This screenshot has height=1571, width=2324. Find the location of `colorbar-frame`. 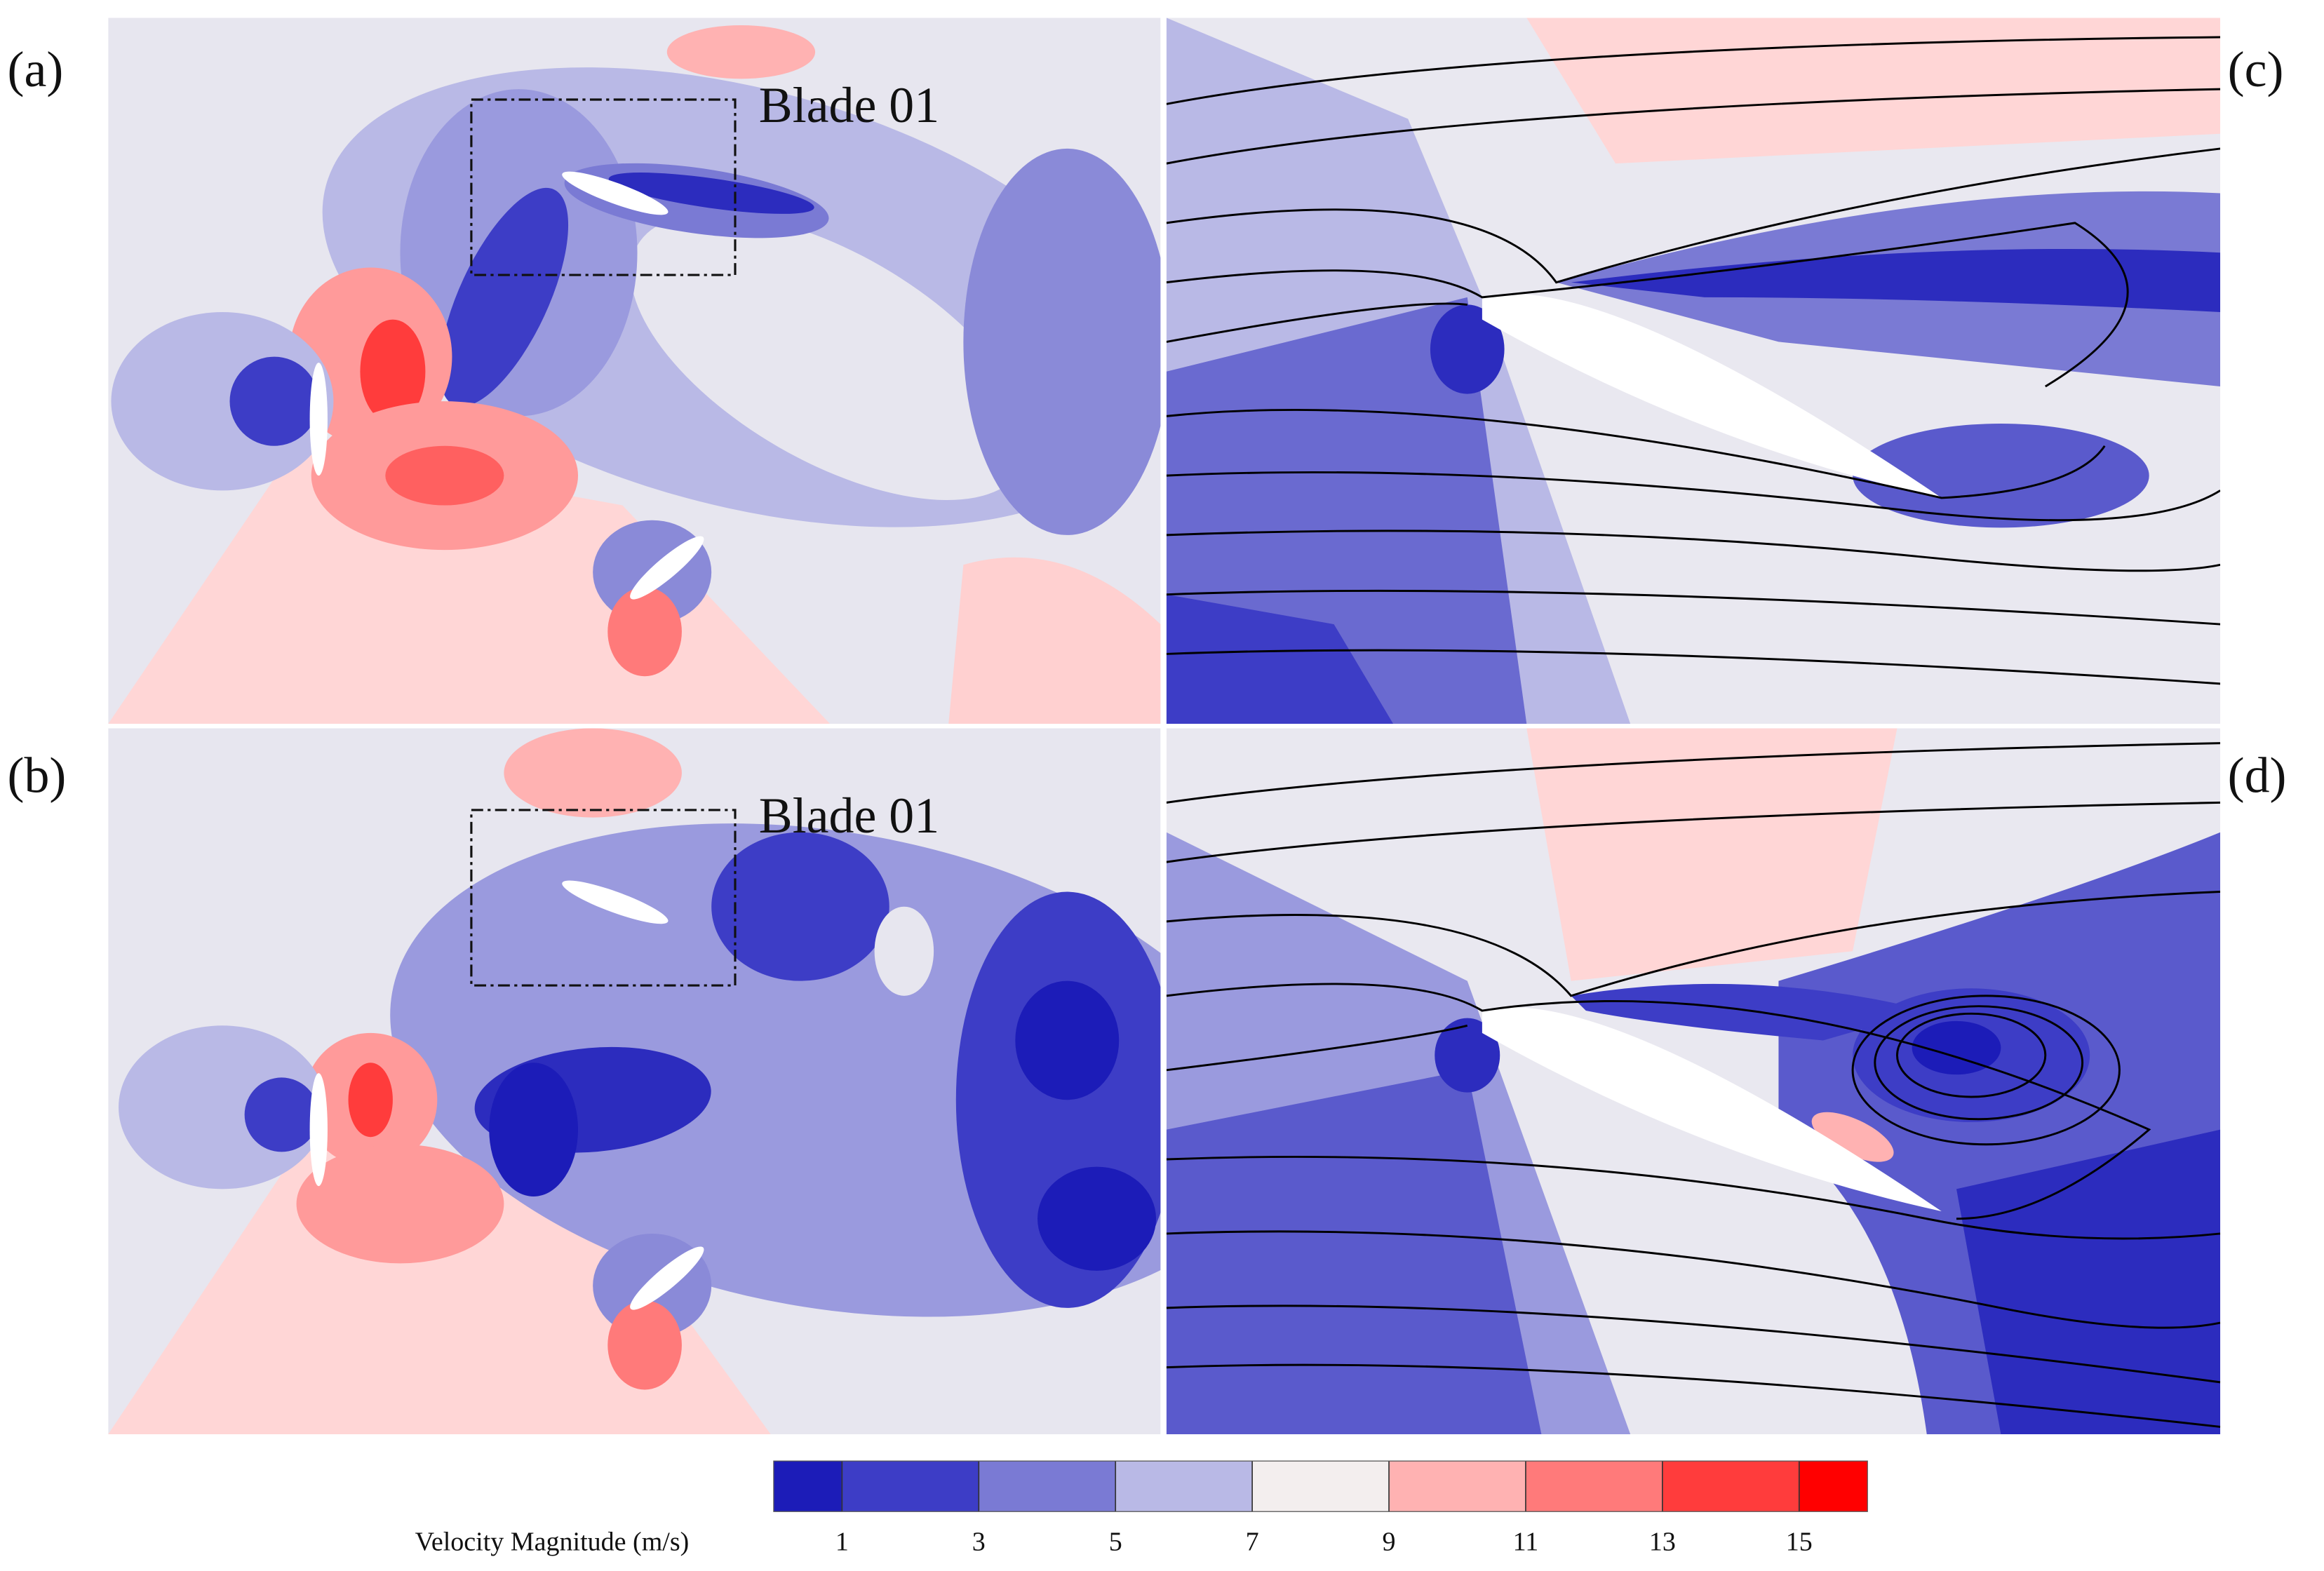

colorbar-frame is located at coordinates (1320, 1486).